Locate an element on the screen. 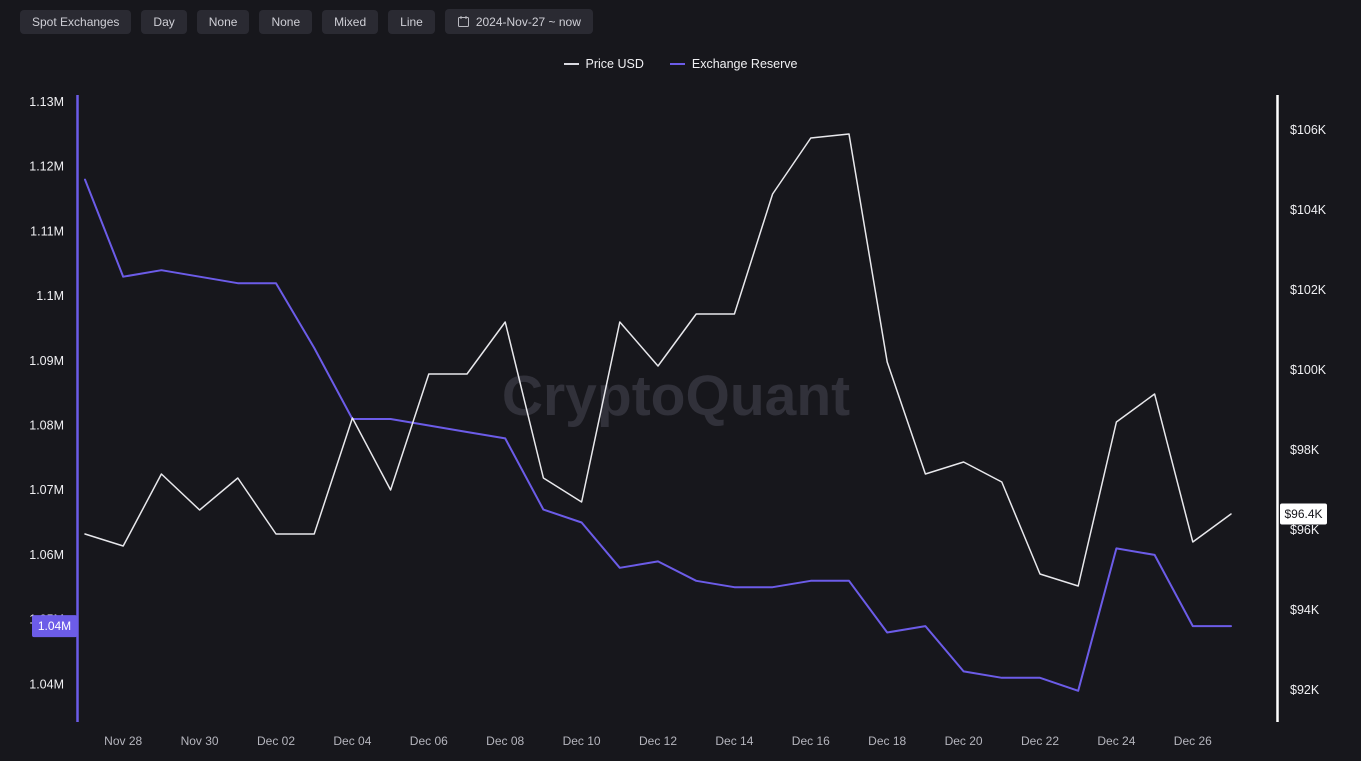  legend-item-price-usd: Price USD is located at coordinates (603, 64).